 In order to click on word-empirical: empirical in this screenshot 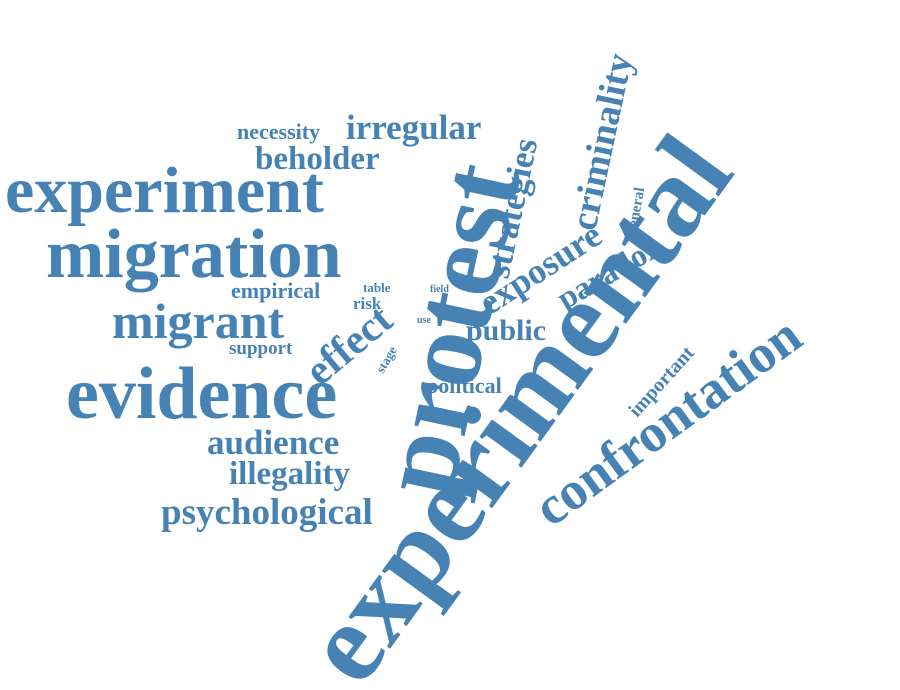, I will do `click(275, 290)`.